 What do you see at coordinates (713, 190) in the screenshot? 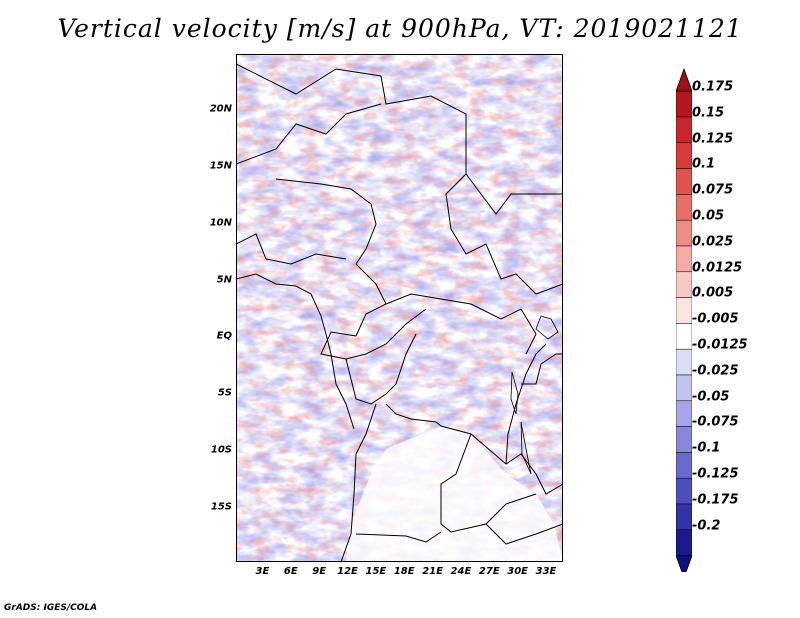
I see `colorbar-tick-label: 0.075` at bounding box center [713, 190].